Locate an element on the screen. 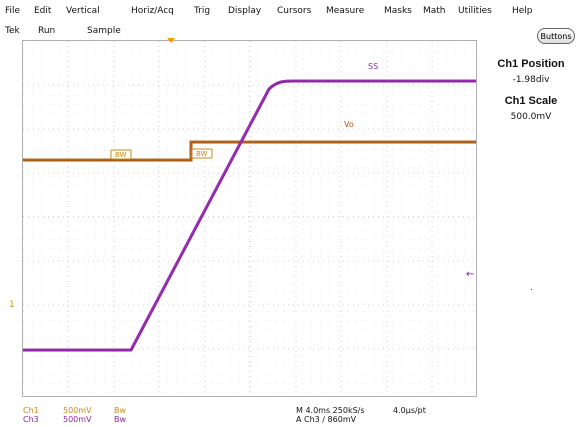 The width and height of the screenshot is (579, 427). ch3-bandwidth: Bw is located at coordinates (120, 419).